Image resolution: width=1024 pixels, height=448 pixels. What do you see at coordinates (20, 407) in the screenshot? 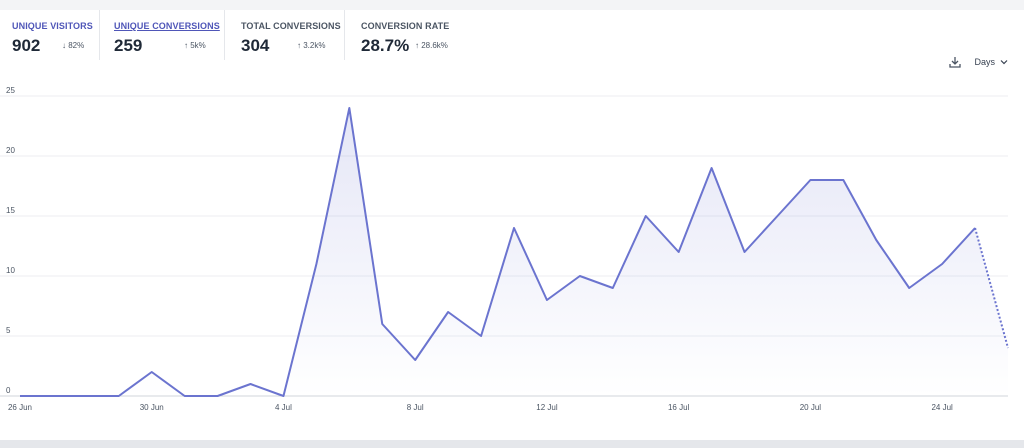
I see `x-tick-label: 26 Jun` at bounding box center [20, 407].